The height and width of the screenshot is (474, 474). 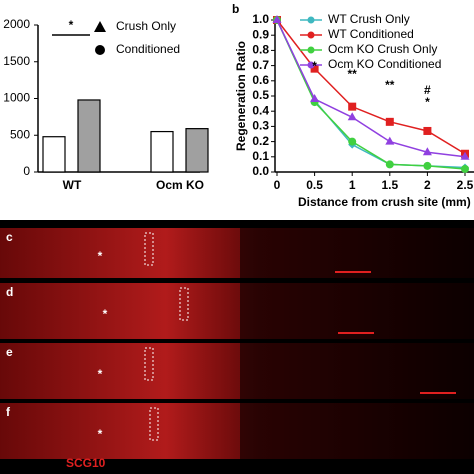 I want to click on legend-label: Crush Only, so click(x=146, y=26).